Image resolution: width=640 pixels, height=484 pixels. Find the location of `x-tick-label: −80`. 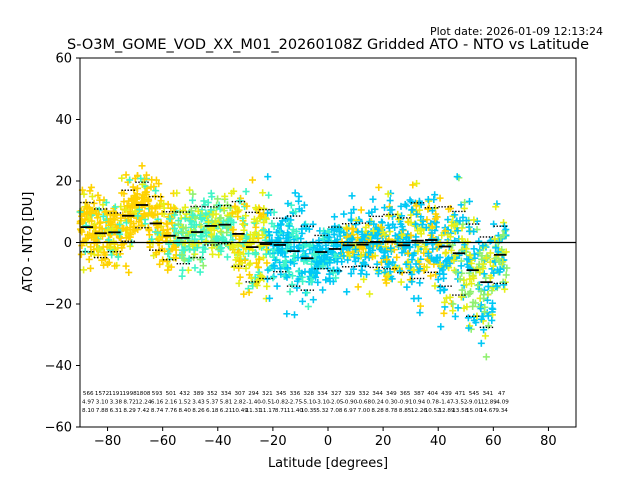

x-tick-label: −80 is located at coordinates (107, 441).